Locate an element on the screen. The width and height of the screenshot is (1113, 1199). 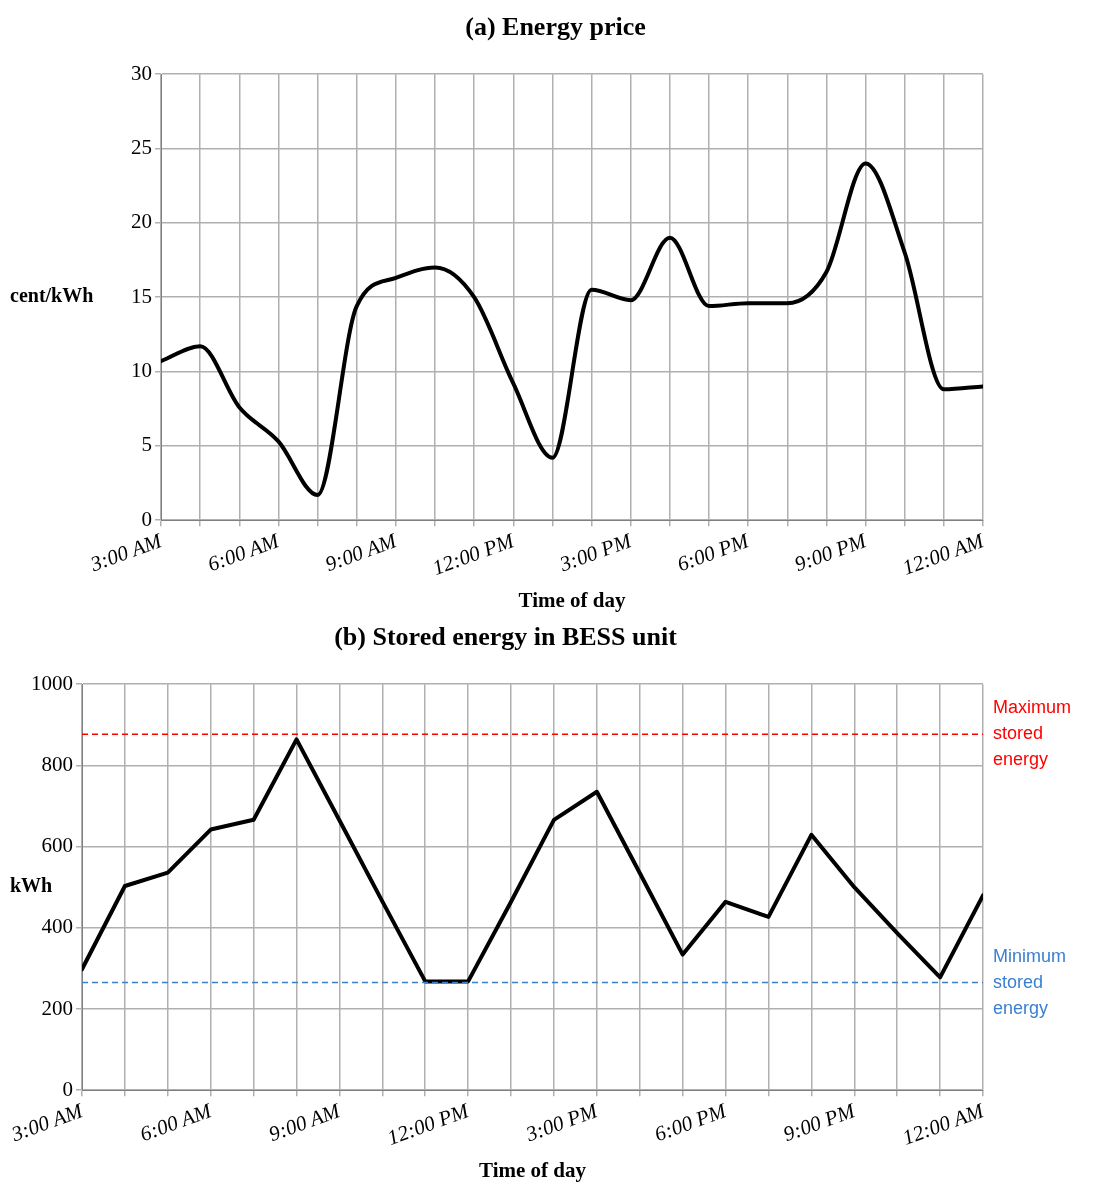
y-tick-label: 1000 is located at coordinates (52, 682).